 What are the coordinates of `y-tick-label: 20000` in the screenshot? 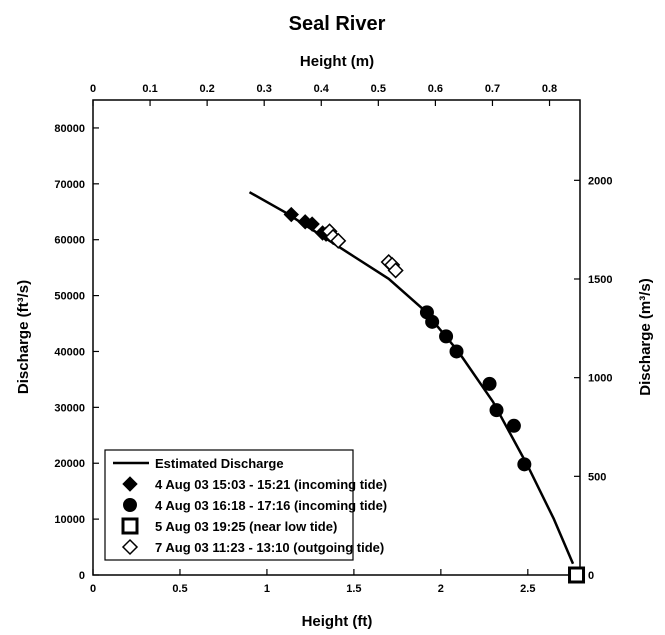 It's located at (69, 464).